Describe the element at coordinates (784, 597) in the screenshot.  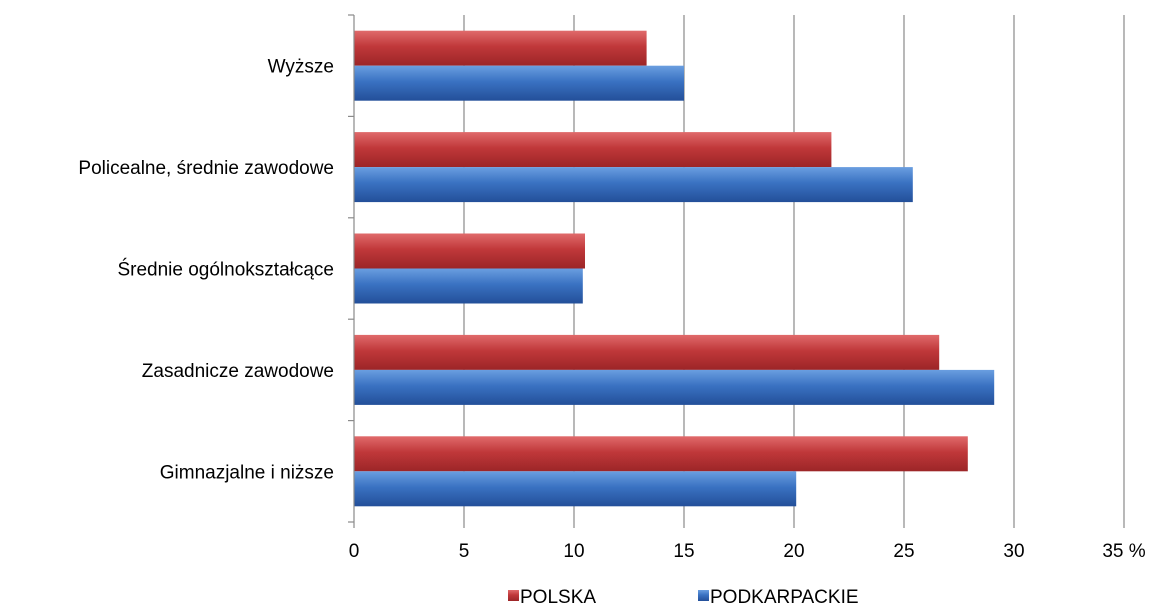
I see `legend-label: PODKARPACKIE` at that location.